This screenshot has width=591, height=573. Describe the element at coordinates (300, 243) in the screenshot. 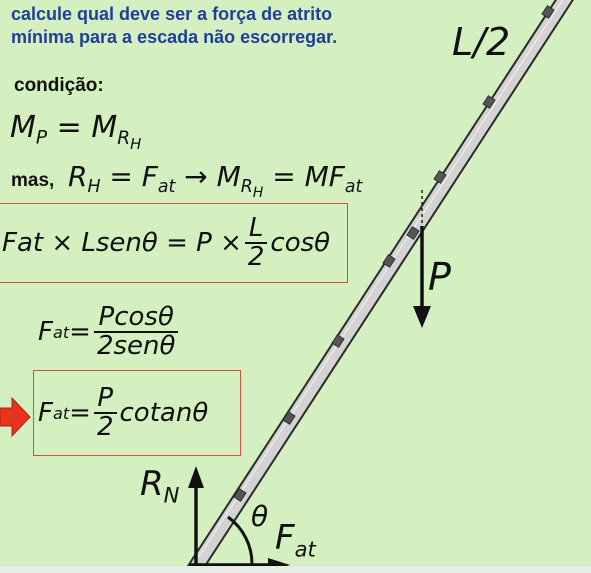

I see `eq3-tail: cosθ` at that location.